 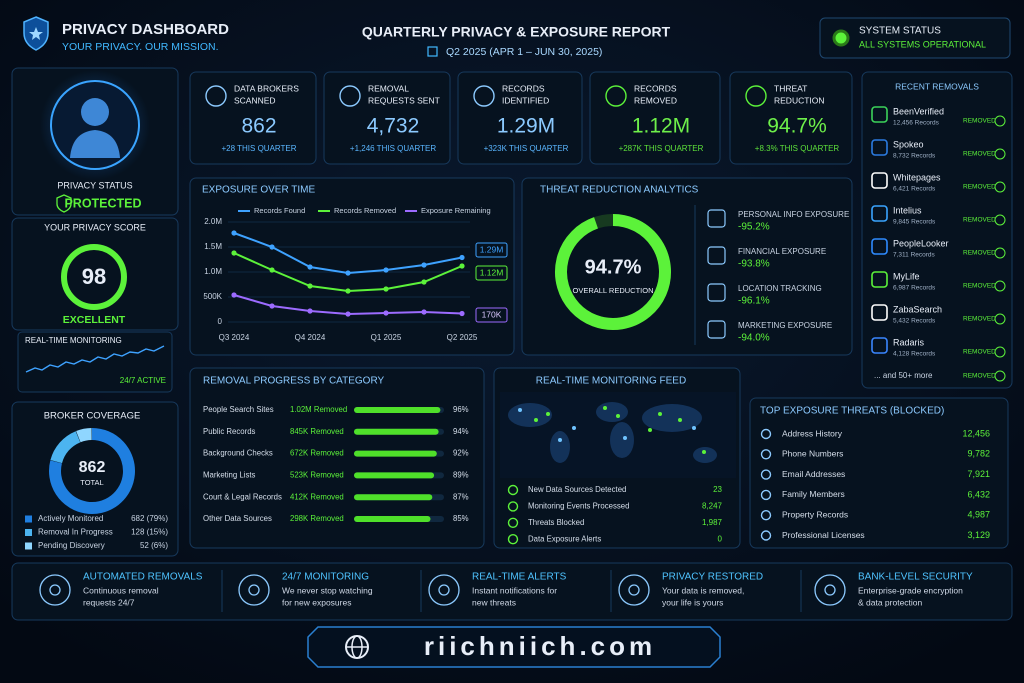 What do you see at coordinates (365, 210) in the screenshot?
I see `legend-label: Records Removed` at bounding box center [365, 210].